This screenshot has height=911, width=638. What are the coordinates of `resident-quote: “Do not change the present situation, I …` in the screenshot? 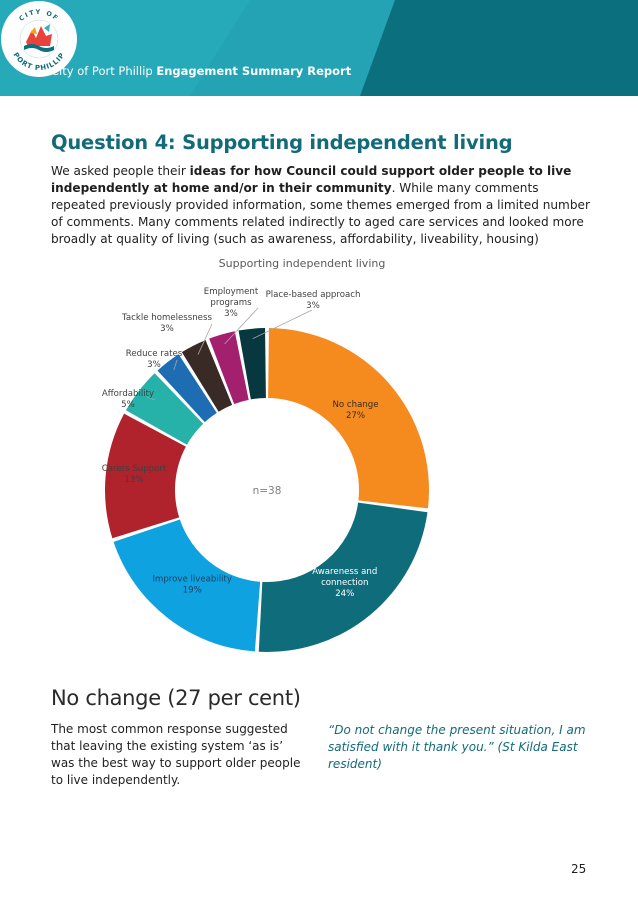 It's located at (457, 747).